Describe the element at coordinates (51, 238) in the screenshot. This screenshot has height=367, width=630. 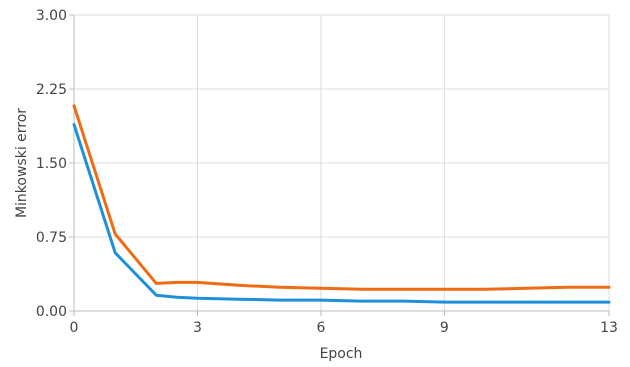
I see `y-tick-label: 0.75` at that location.